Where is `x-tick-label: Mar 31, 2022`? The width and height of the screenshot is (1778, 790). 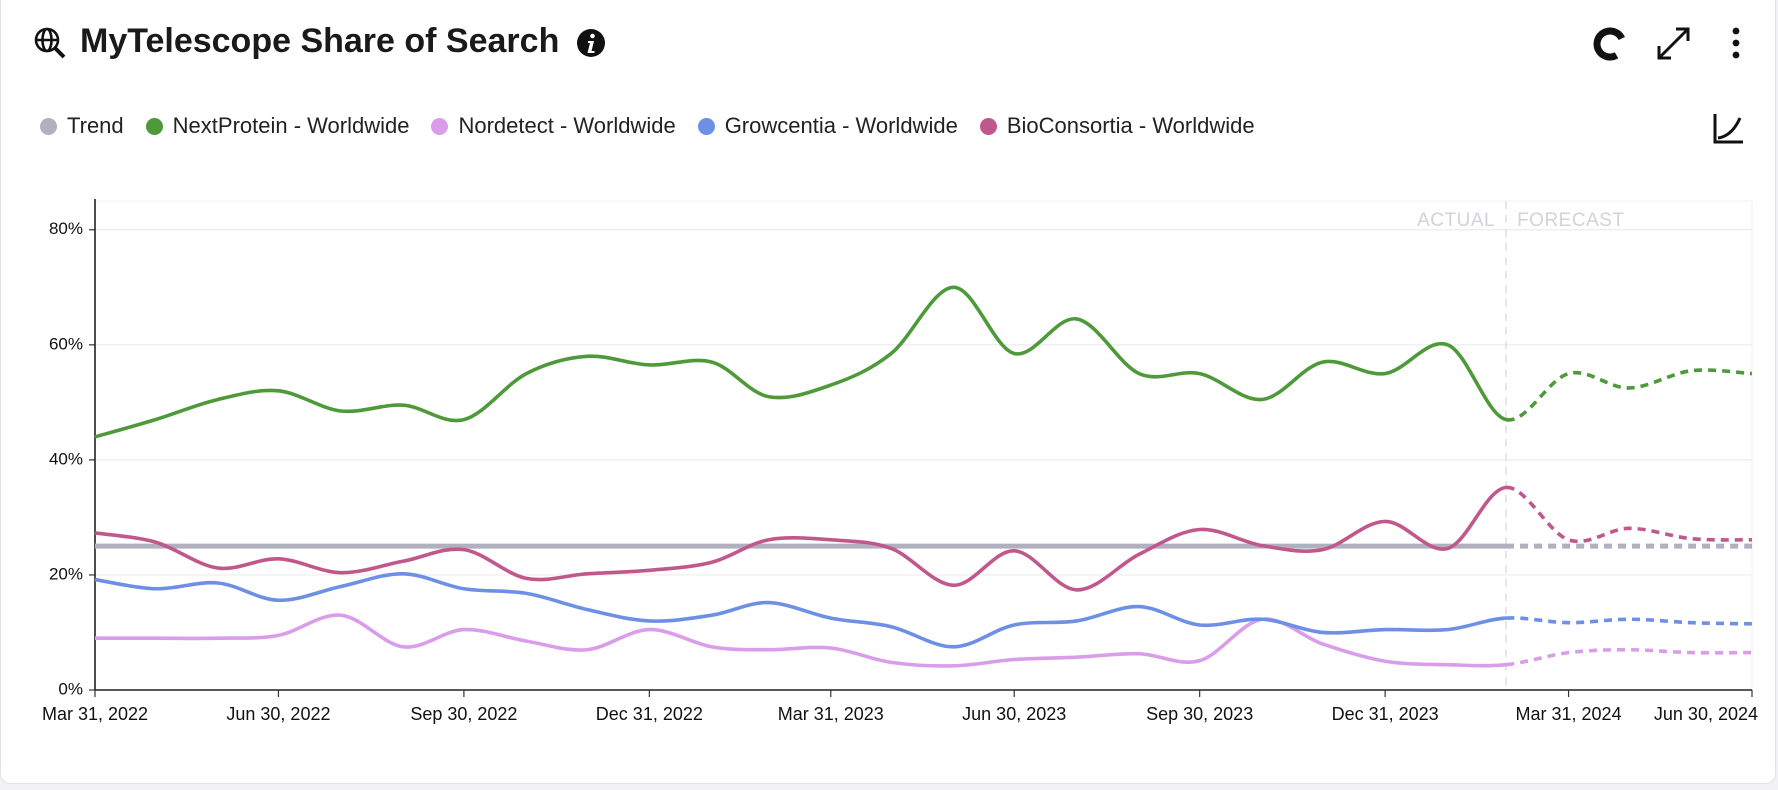
x-tick-label: Mar 31, 2022 is located at coordinates (95, 714).